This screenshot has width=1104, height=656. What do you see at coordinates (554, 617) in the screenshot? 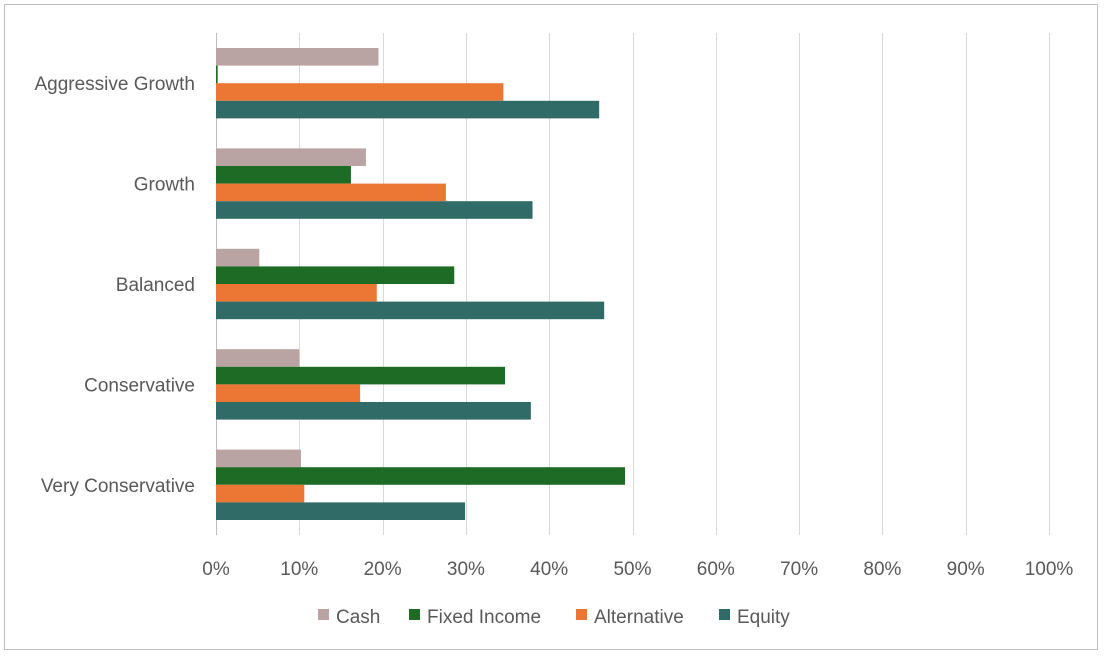
I see `legend: Cash Fixed Income Alternative Equity` at bounding box center [554, 617].